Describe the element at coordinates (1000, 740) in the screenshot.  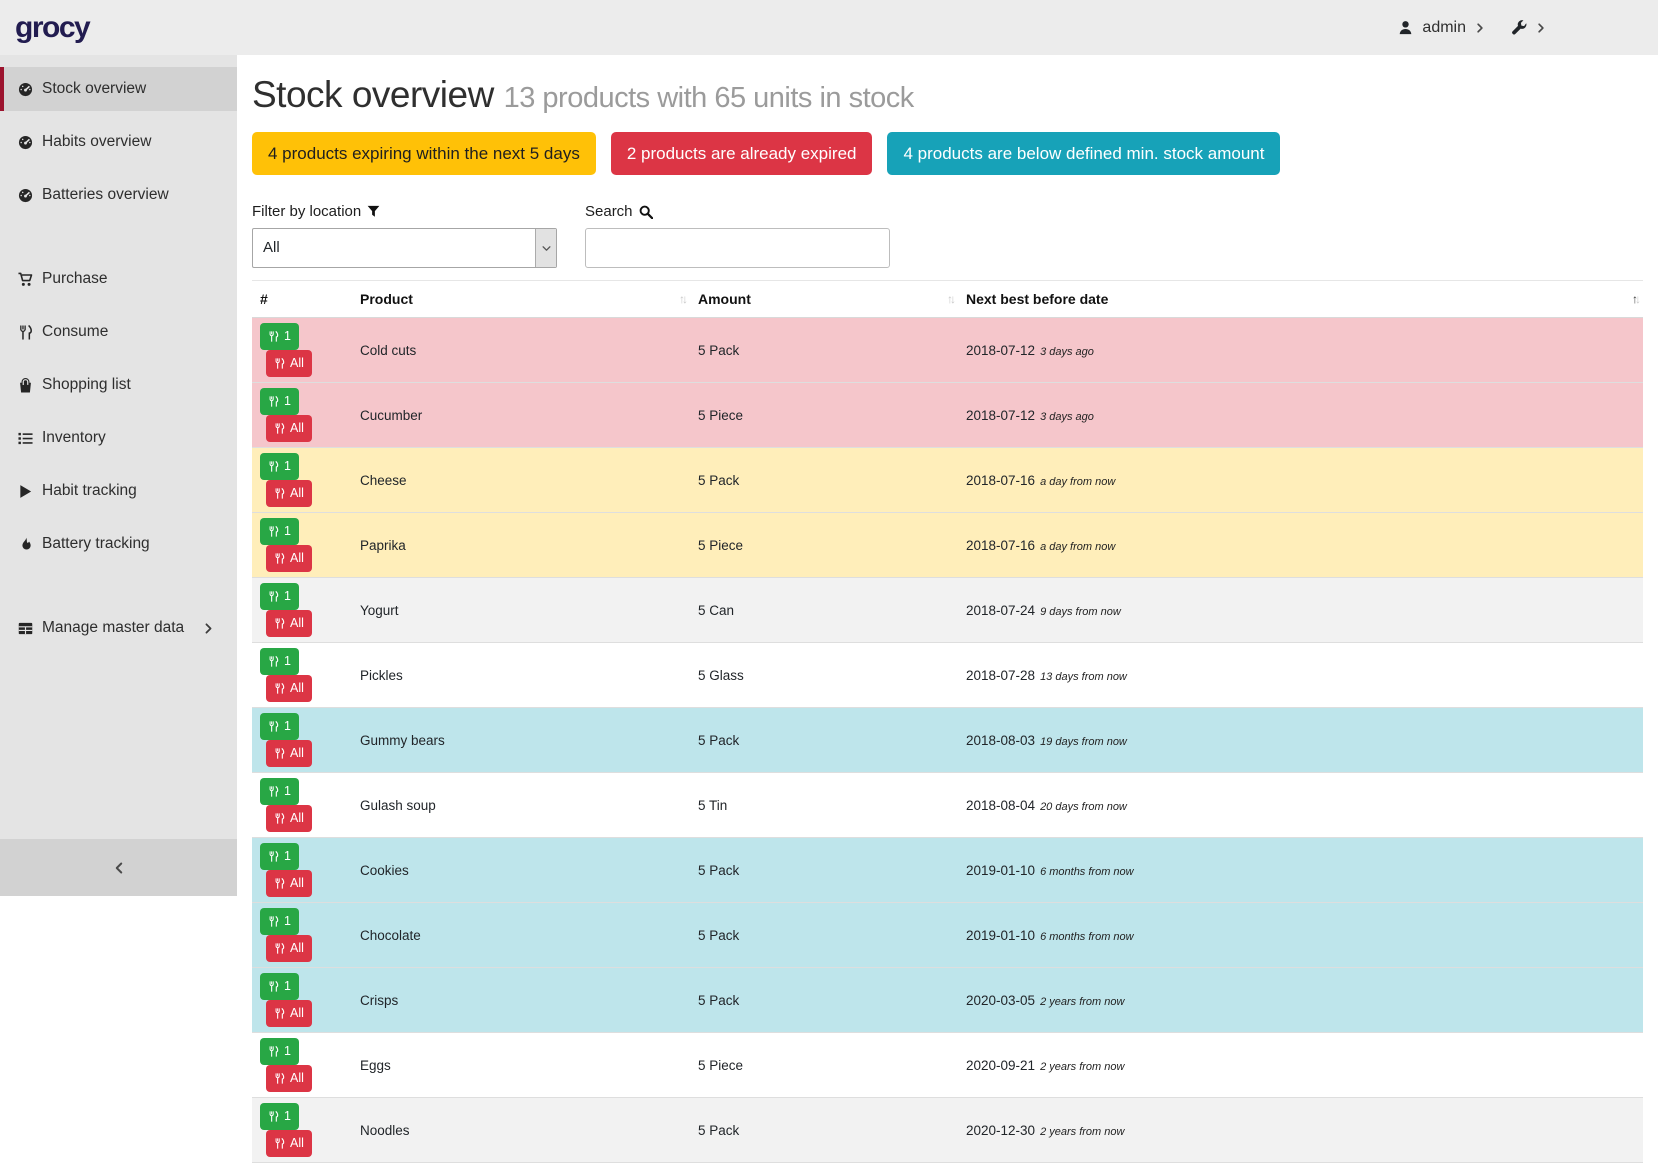
I see `best-before-date: 2018-08-03` at that location.